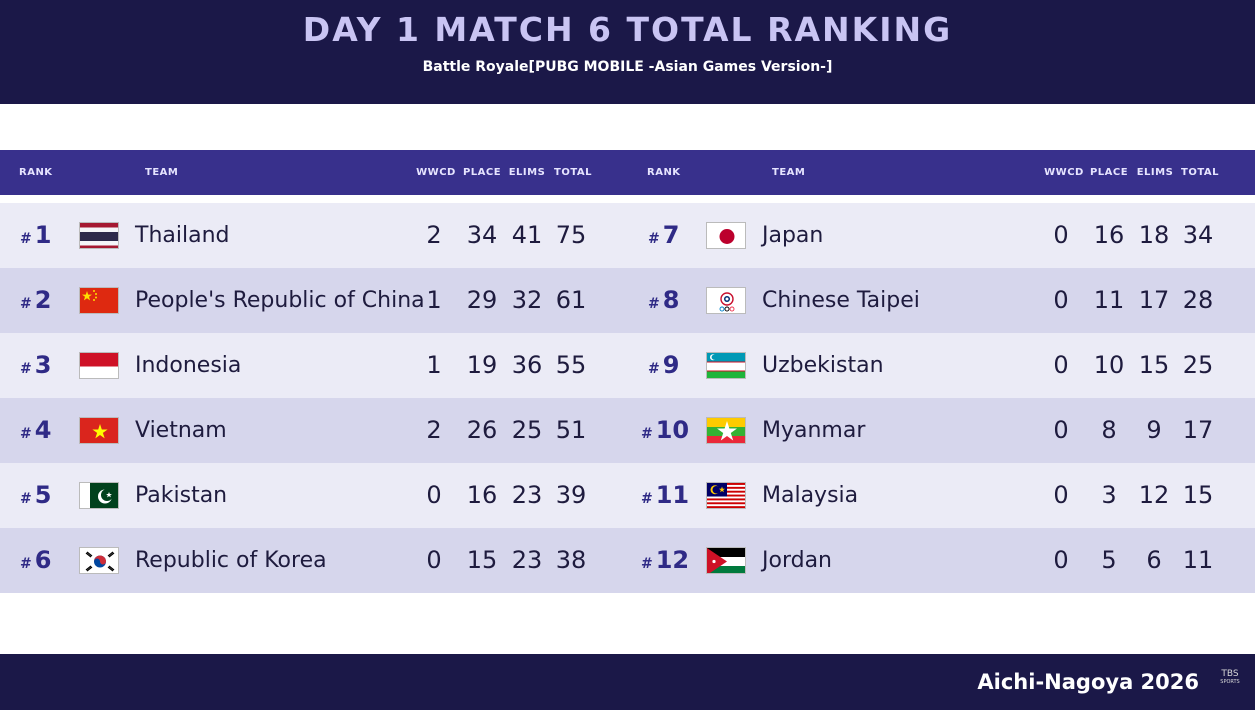 The height and width of the screenshot is (710, 1255). Describe the element at coordinates (672, 495) in the screenshot. I see `rank-value: 11` at that location.